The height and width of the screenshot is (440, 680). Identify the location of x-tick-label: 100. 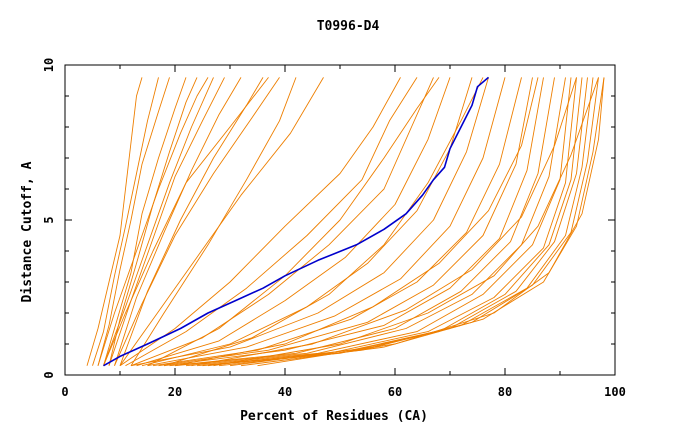
(615, 392).